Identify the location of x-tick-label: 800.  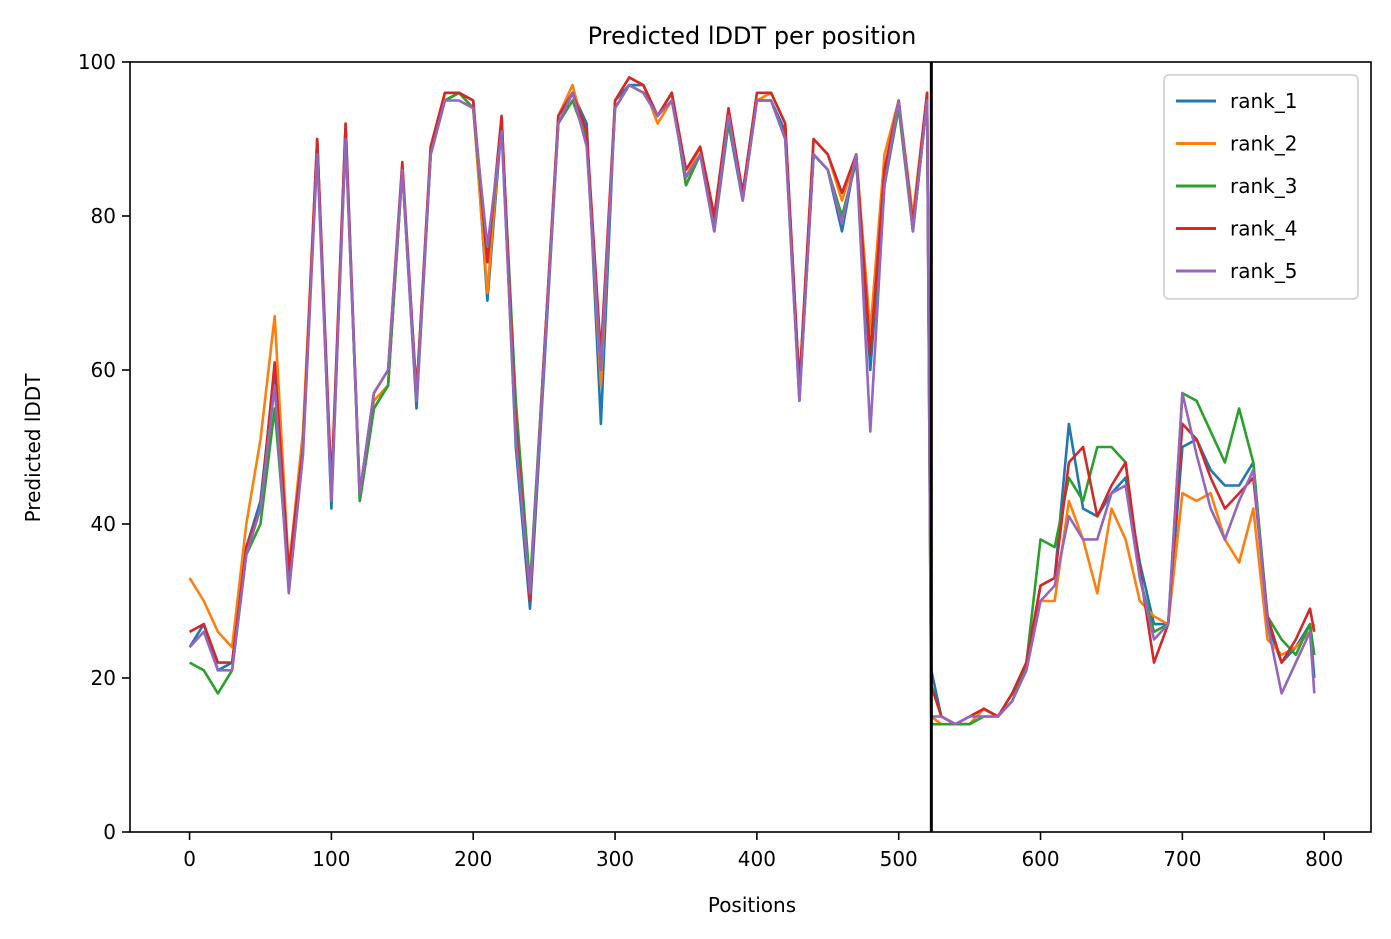
(1324, 859).